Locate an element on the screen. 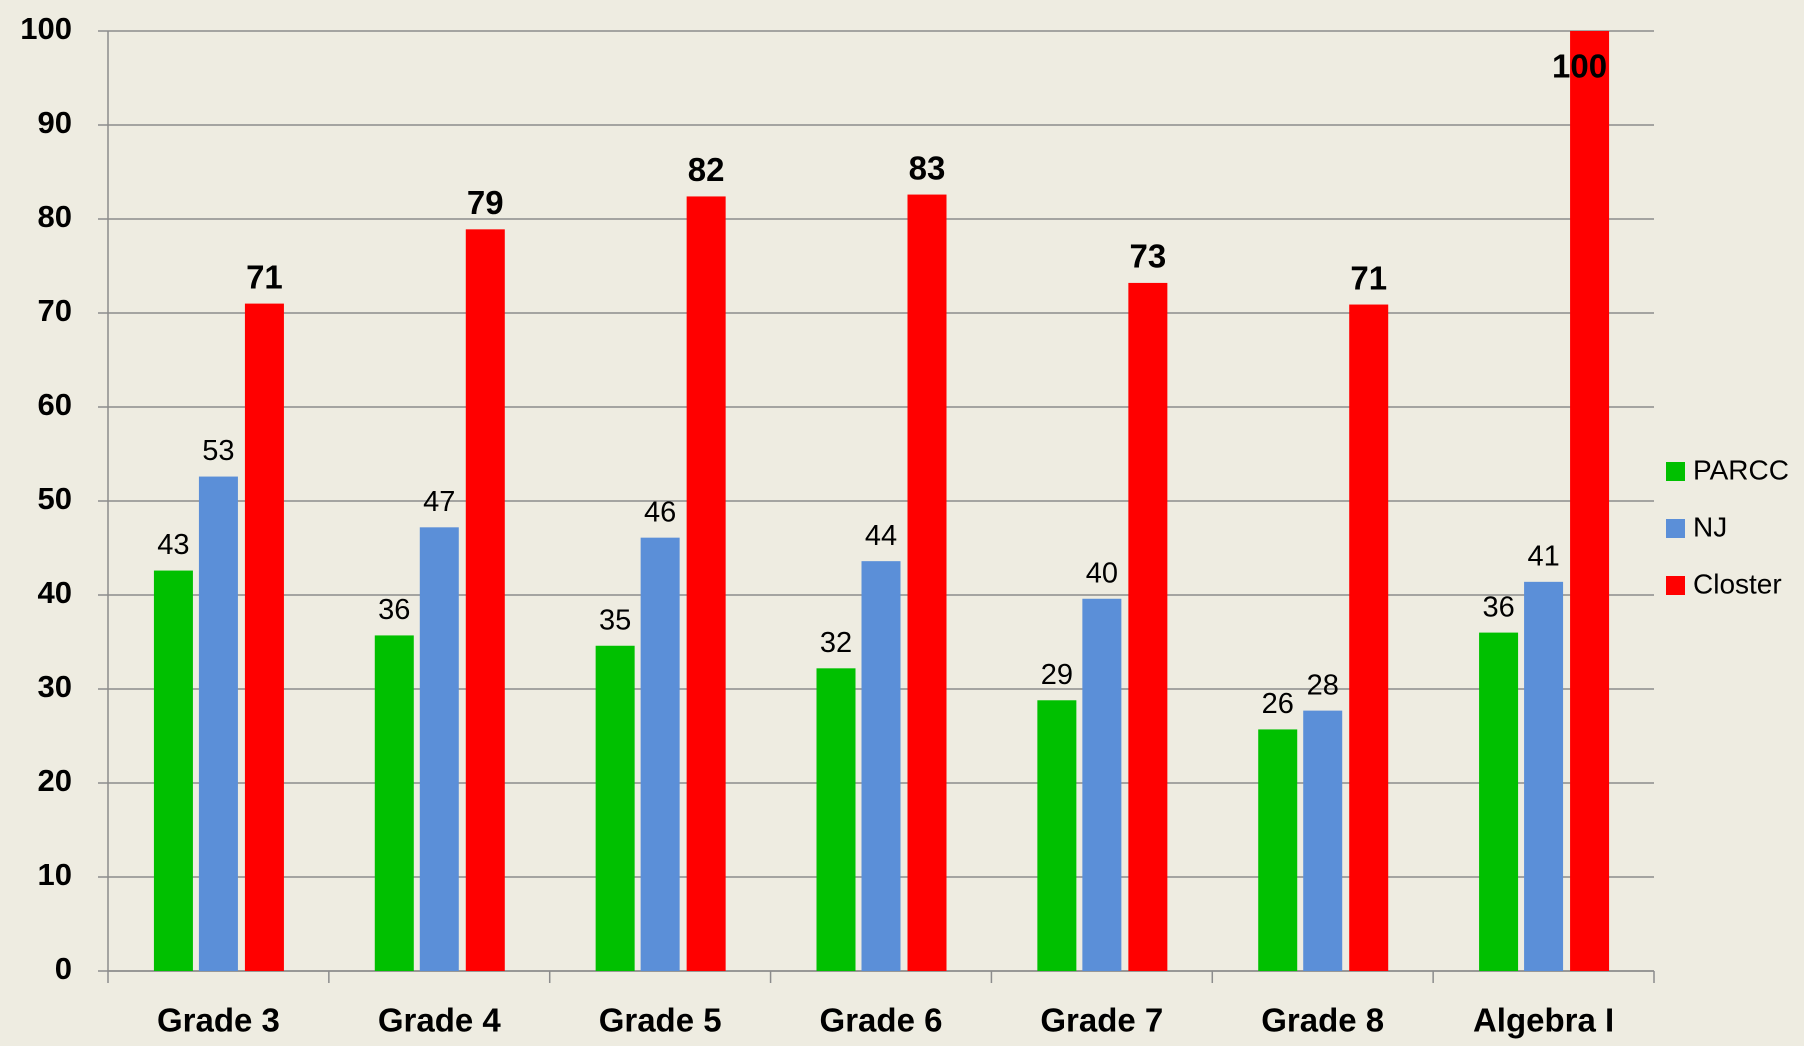  x-tick-label: Grade 3 is located at coordinates (218, 1020).